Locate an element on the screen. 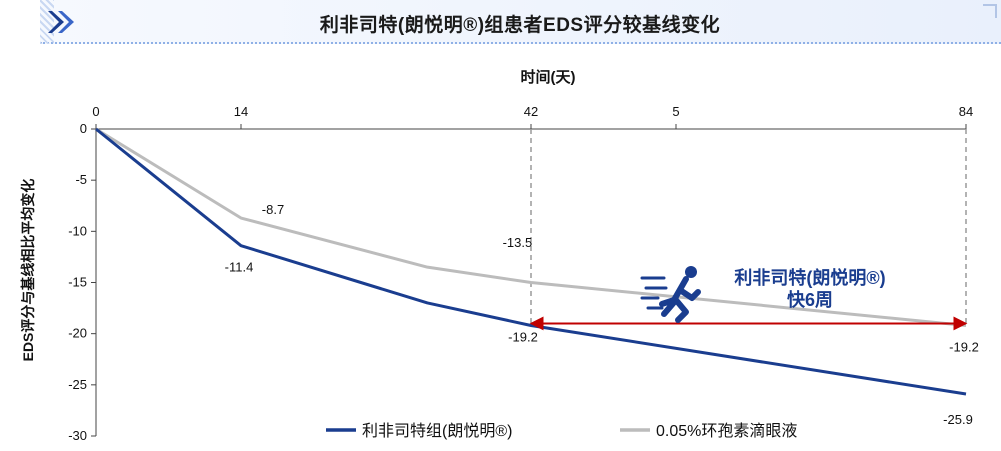 The height and width of the screenshot is (451, 1001). y-tick-label: -5 is located at coordinates (81, 179).